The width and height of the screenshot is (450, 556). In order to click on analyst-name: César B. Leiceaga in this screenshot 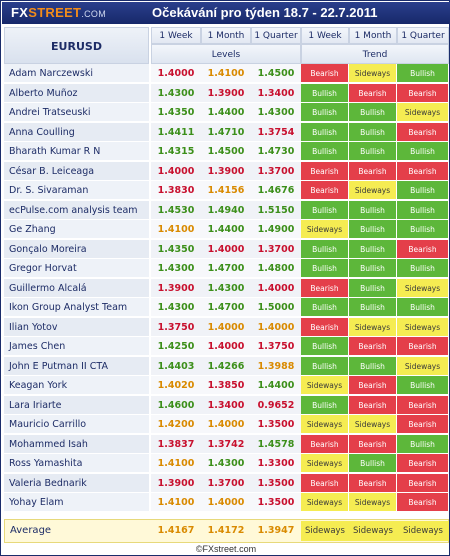, I will do `click(76, 171)`.